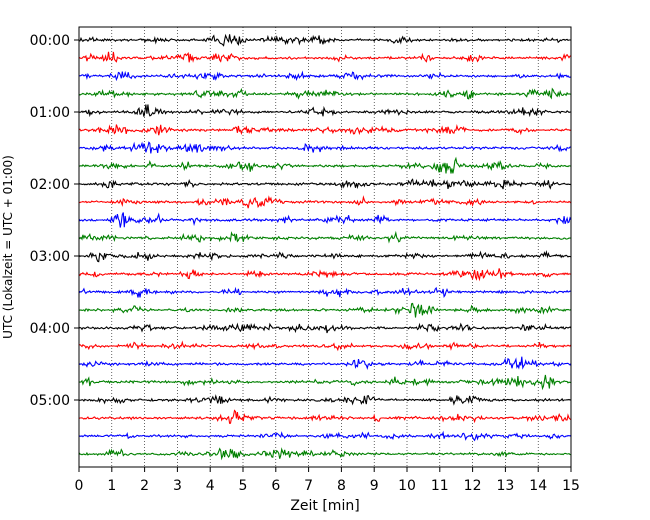  What do you see at coordinates (50, 41) in the screenshot?
I see `y-tick-label: 00:00` at bounding box center [50, 41].